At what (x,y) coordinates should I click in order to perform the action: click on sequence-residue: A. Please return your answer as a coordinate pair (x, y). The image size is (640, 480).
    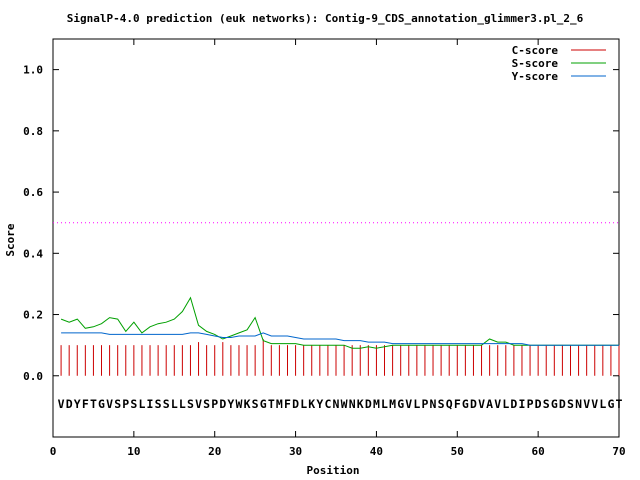
    Looking at the image, I should click on (489, 404).